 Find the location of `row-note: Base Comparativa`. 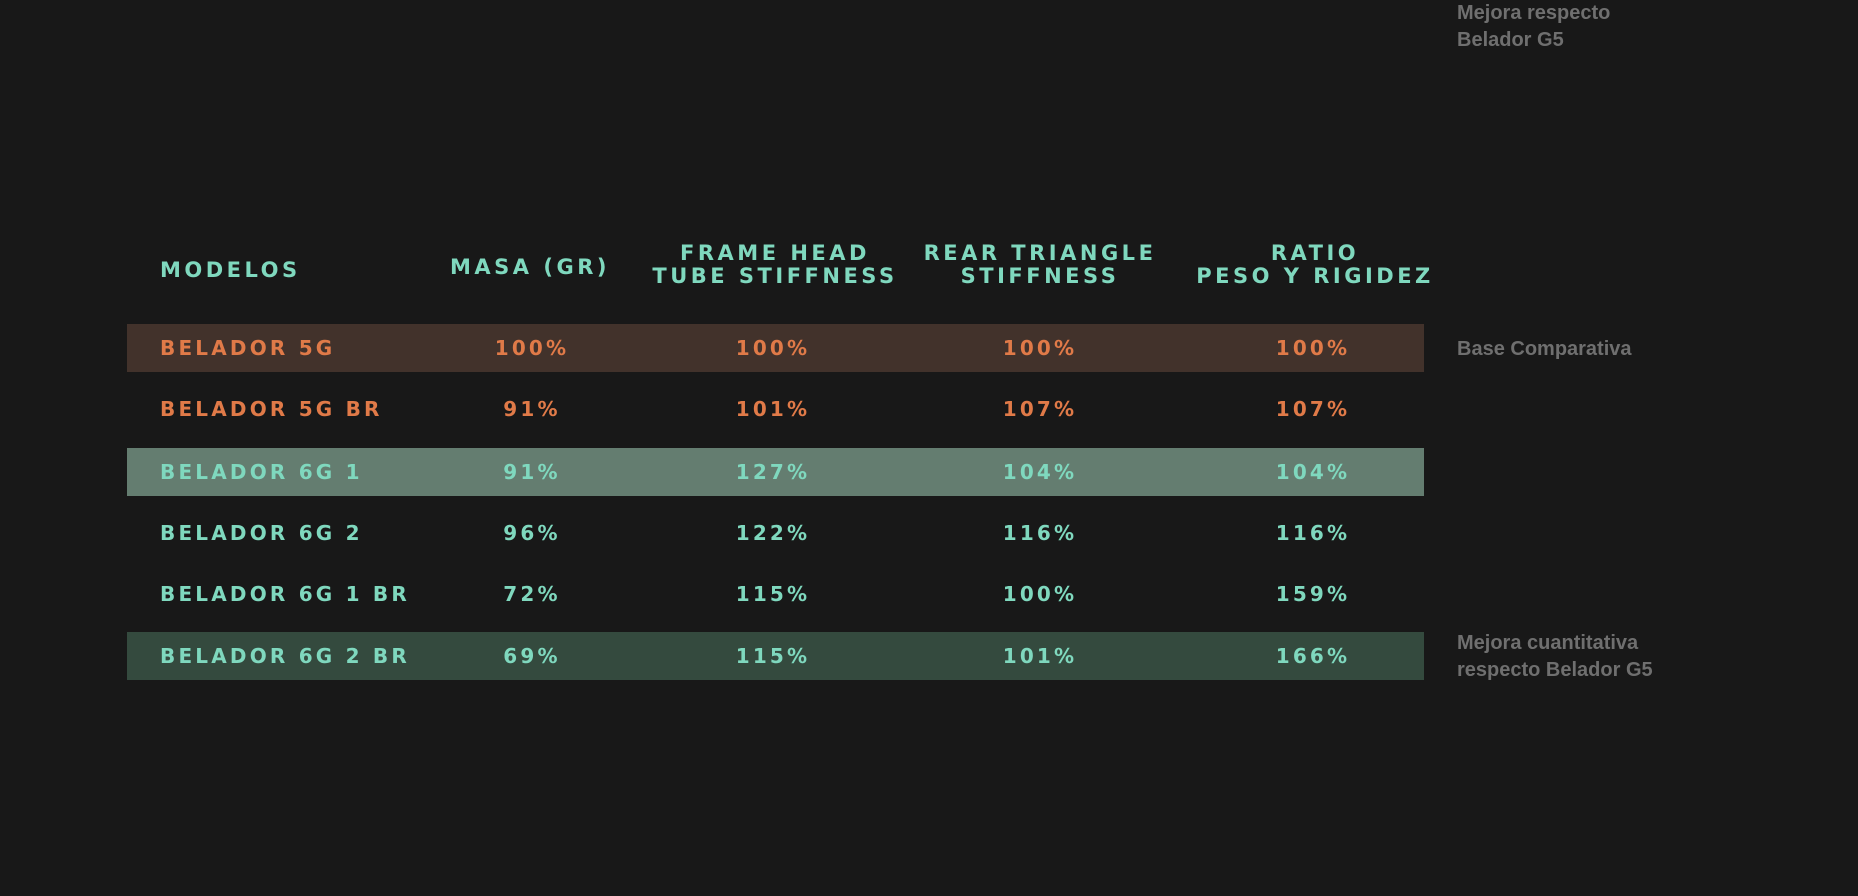

row-note: Base Comparativa is located at coordinates (1544, 349).